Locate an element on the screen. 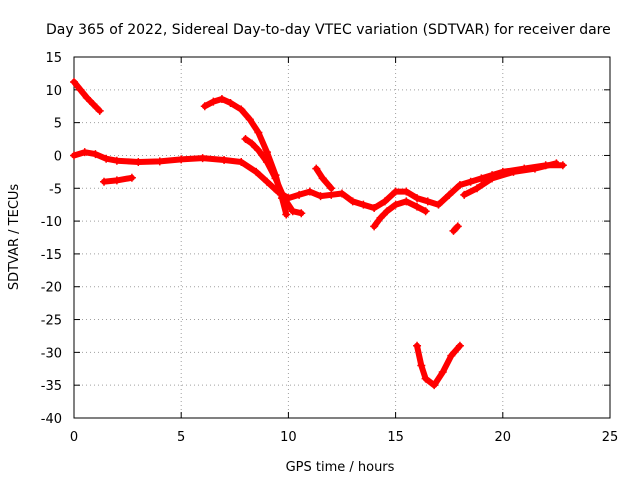  x-axis-label: GPS time / hours is located at coordinates (340, 467).